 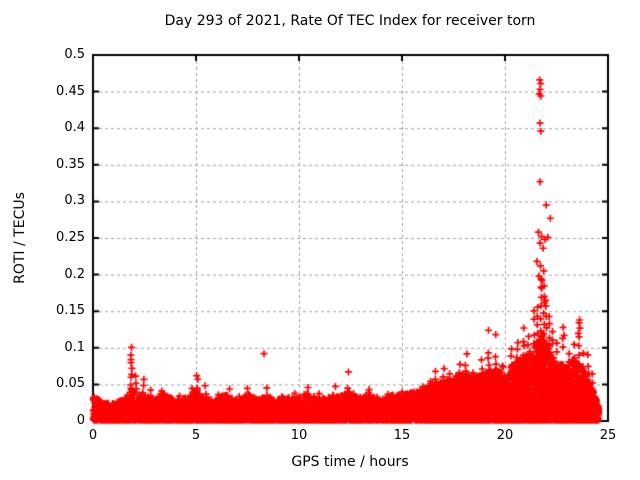 I want to click on x-tick-label-15: 15, so click(x=402, y=435).